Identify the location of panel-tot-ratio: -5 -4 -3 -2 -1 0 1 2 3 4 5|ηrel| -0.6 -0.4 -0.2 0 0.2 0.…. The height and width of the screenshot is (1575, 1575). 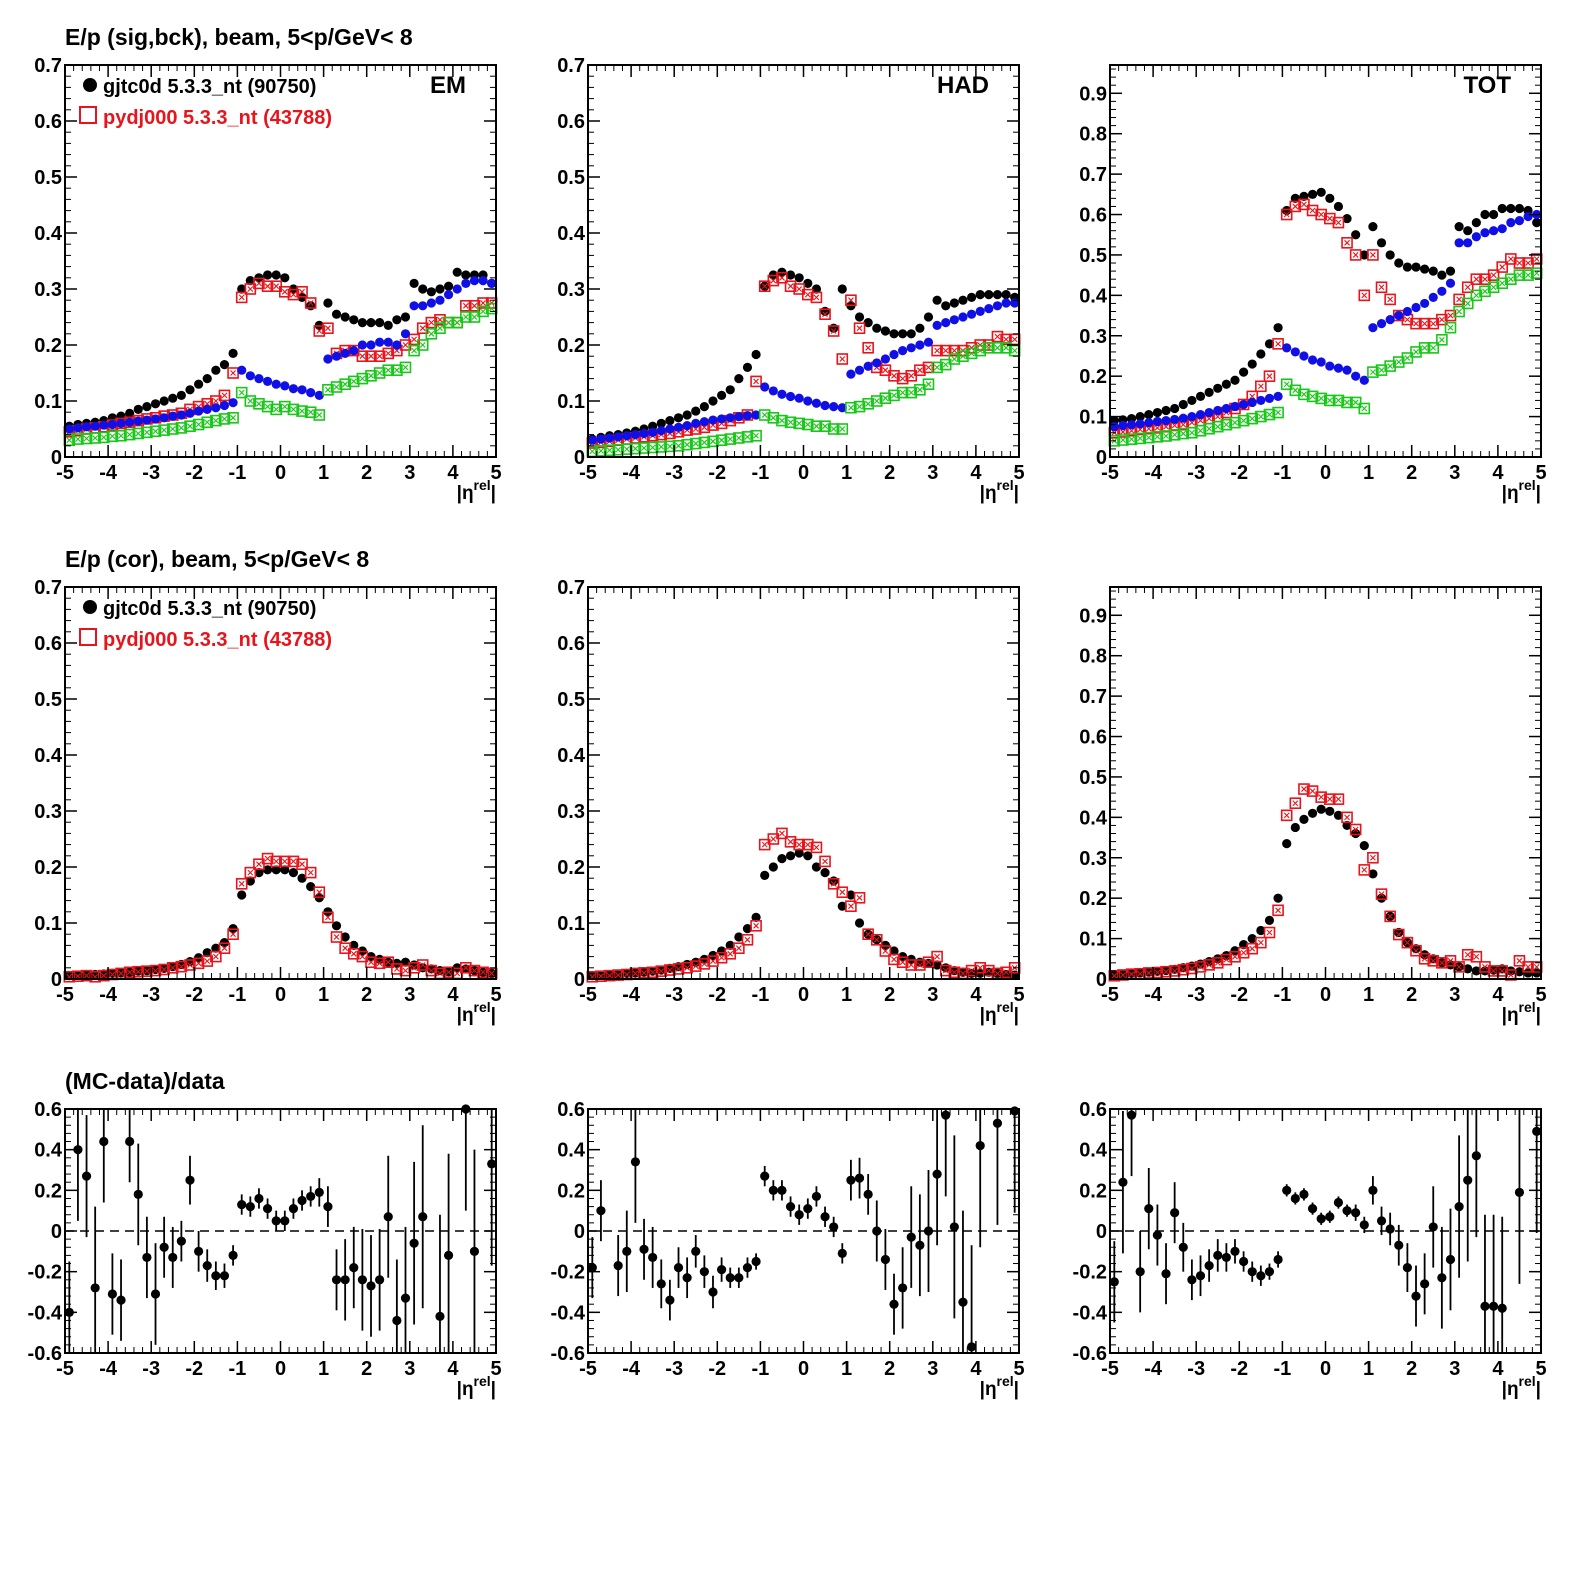
(1310, 1249).